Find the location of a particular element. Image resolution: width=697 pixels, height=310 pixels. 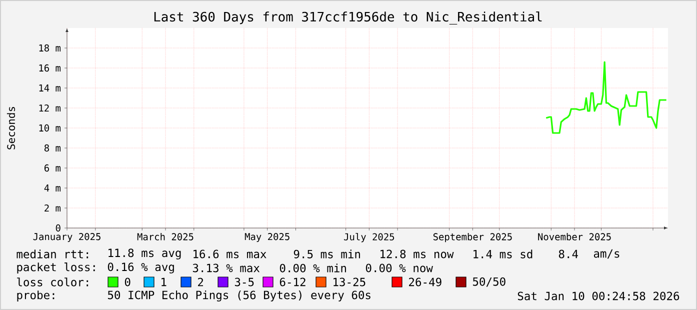

text: probe: is located at coordinates (35, 296).